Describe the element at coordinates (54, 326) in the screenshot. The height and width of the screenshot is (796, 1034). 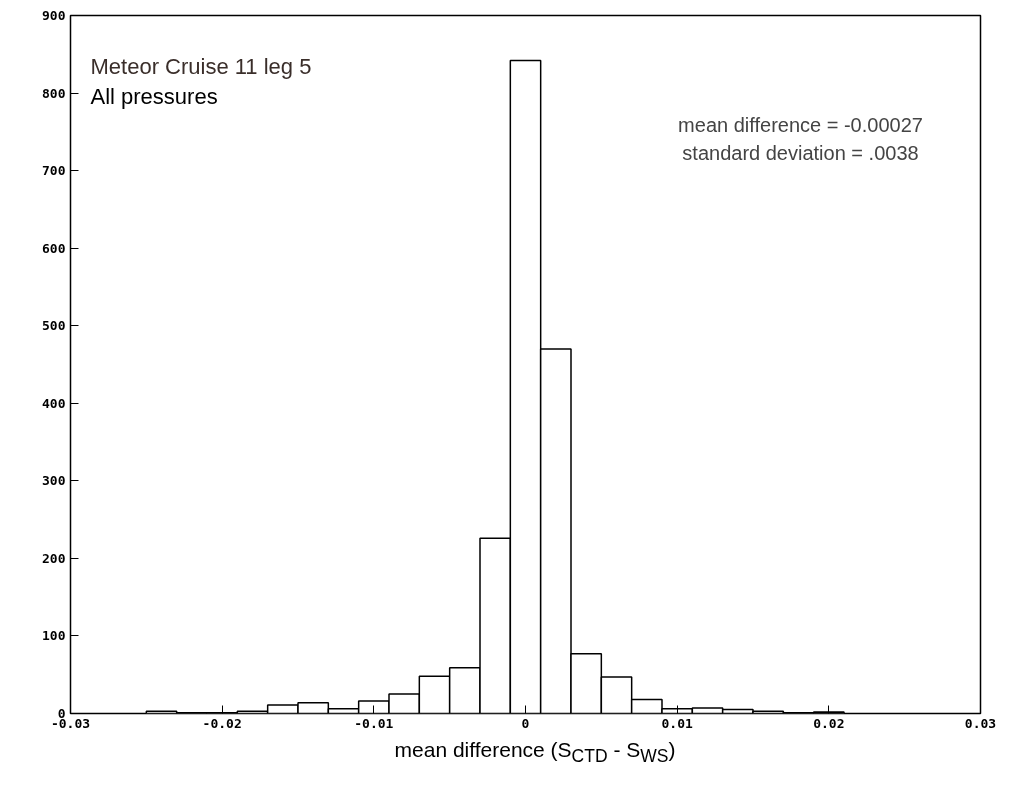
I see `y-tick-label: 500` at that location.